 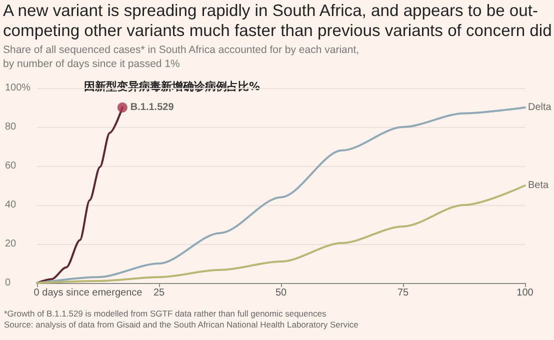 What do you see at coordinates (181, 57) in the screenshot?
I see `chart-subtitle: Share of all sequenced cases* in South Africa accounted for by each variant, by number of days since it passed 1%` at bounding box center [181, 57].